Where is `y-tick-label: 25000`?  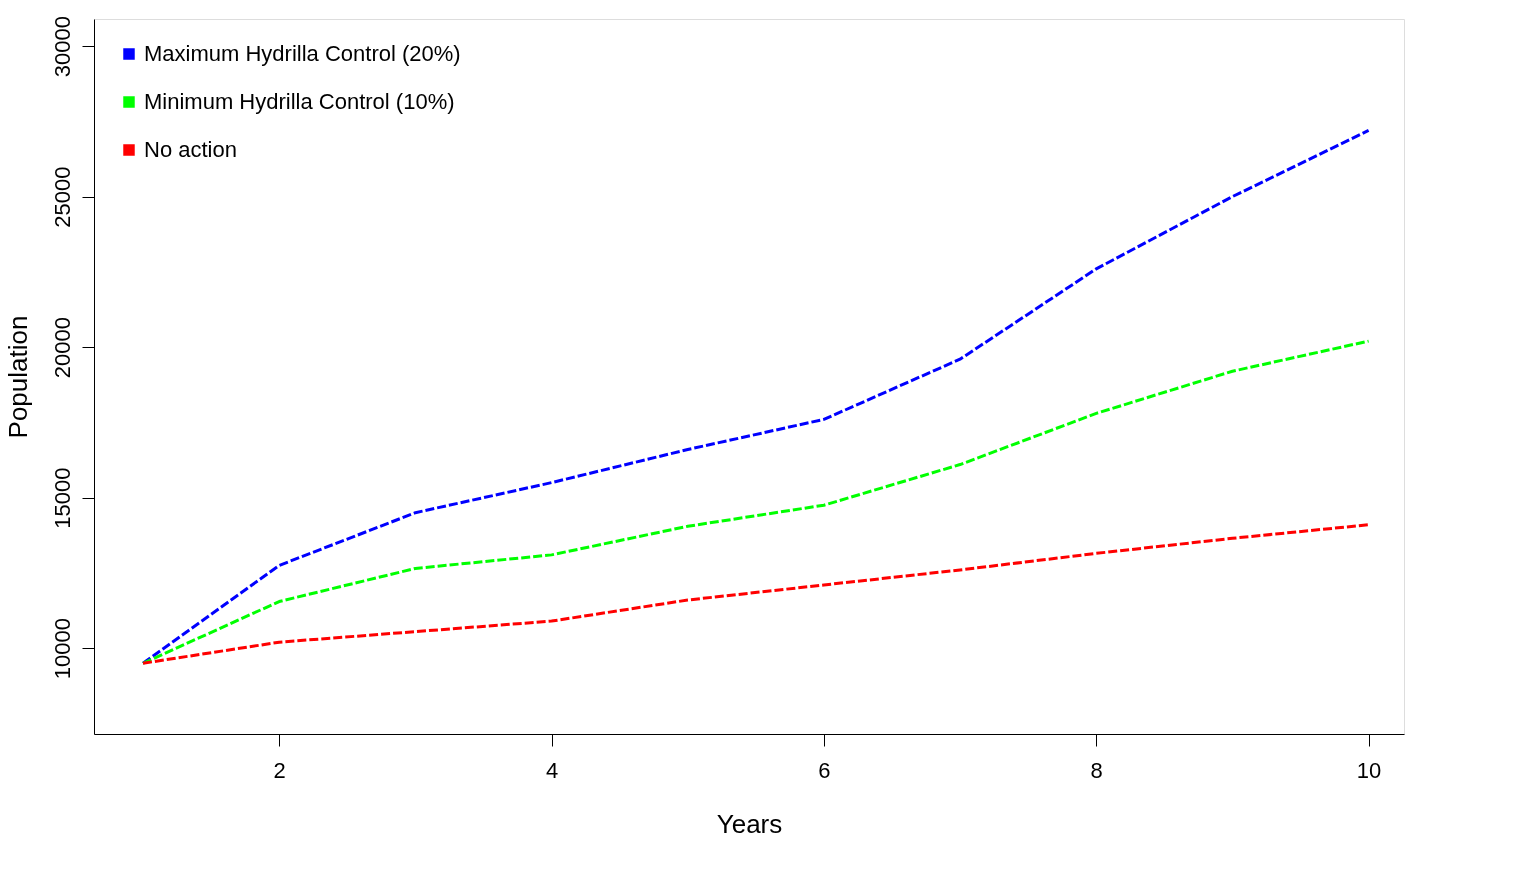
y-tick-label: 25000 is located at coordinates (62, 197).